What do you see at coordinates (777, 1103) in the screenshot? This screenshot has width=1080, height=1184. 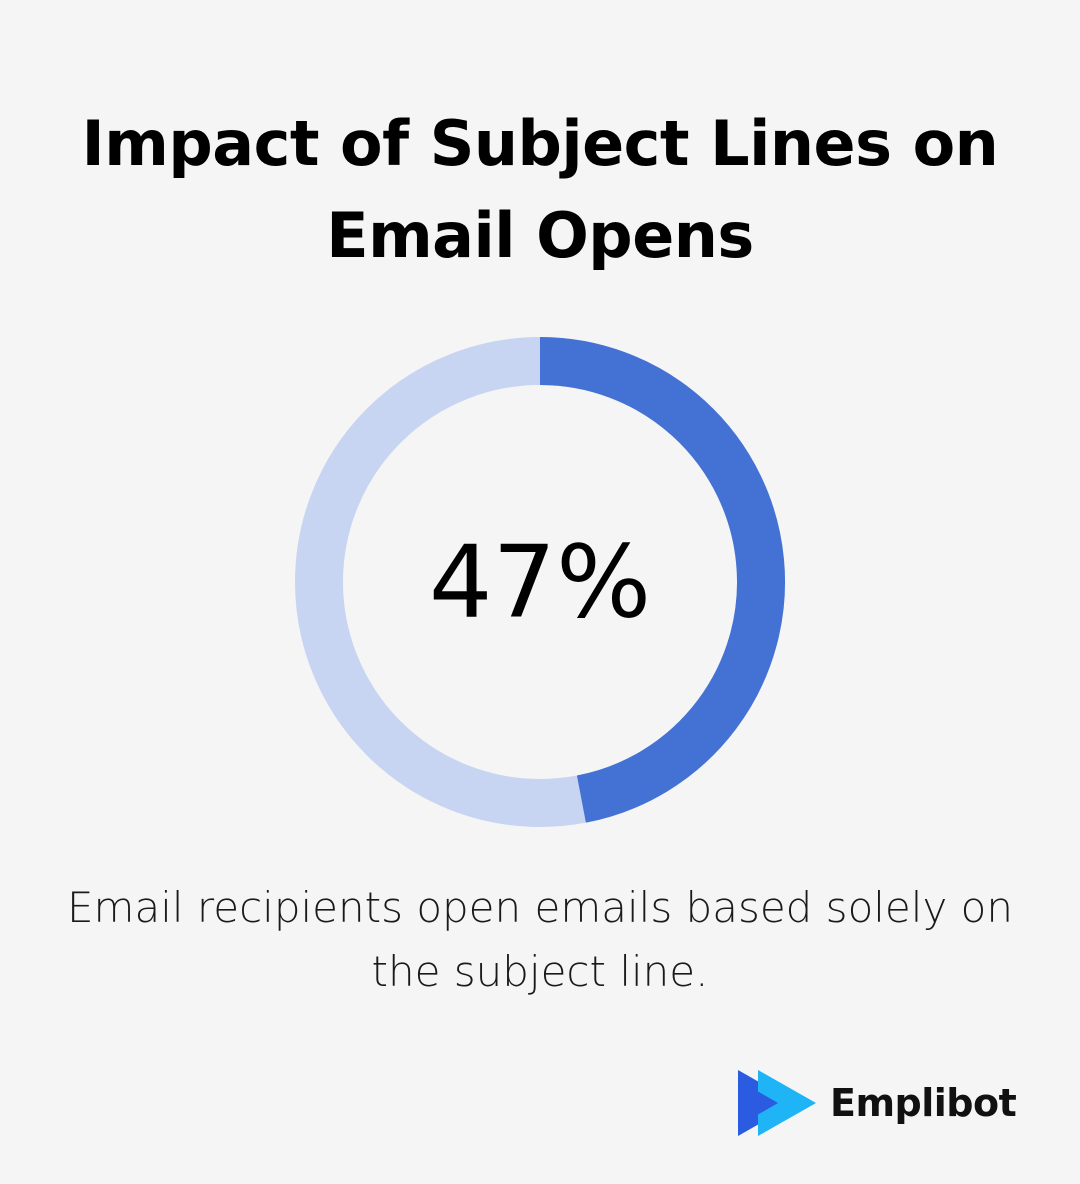 I see `play-triangle-logo-icon` at bounding box center [777, 1103].